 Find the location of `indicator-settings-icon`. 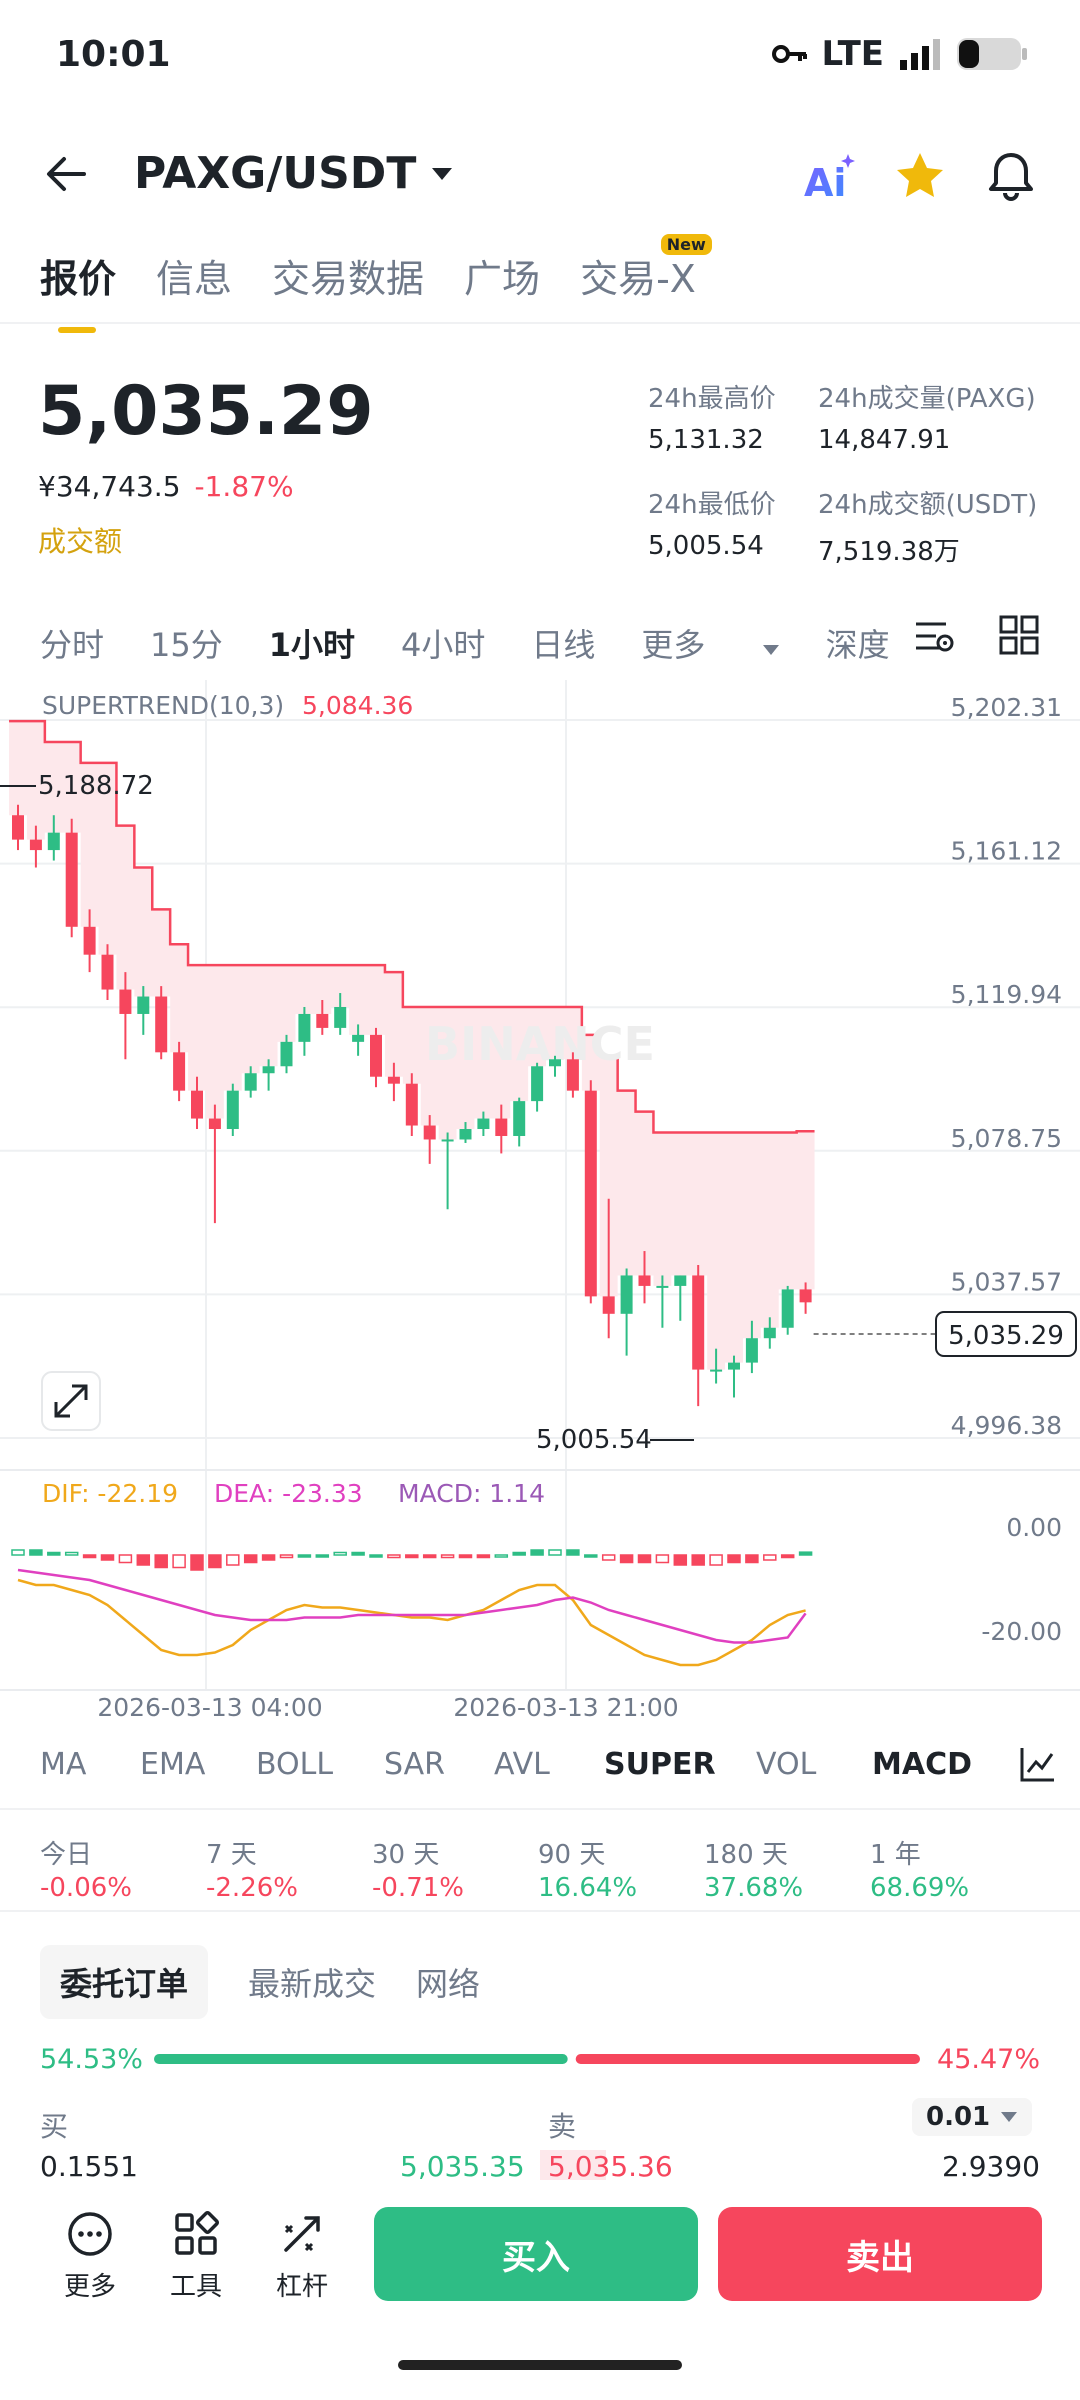

indicator-settings-icon is located at coordinates (1038, 1764).